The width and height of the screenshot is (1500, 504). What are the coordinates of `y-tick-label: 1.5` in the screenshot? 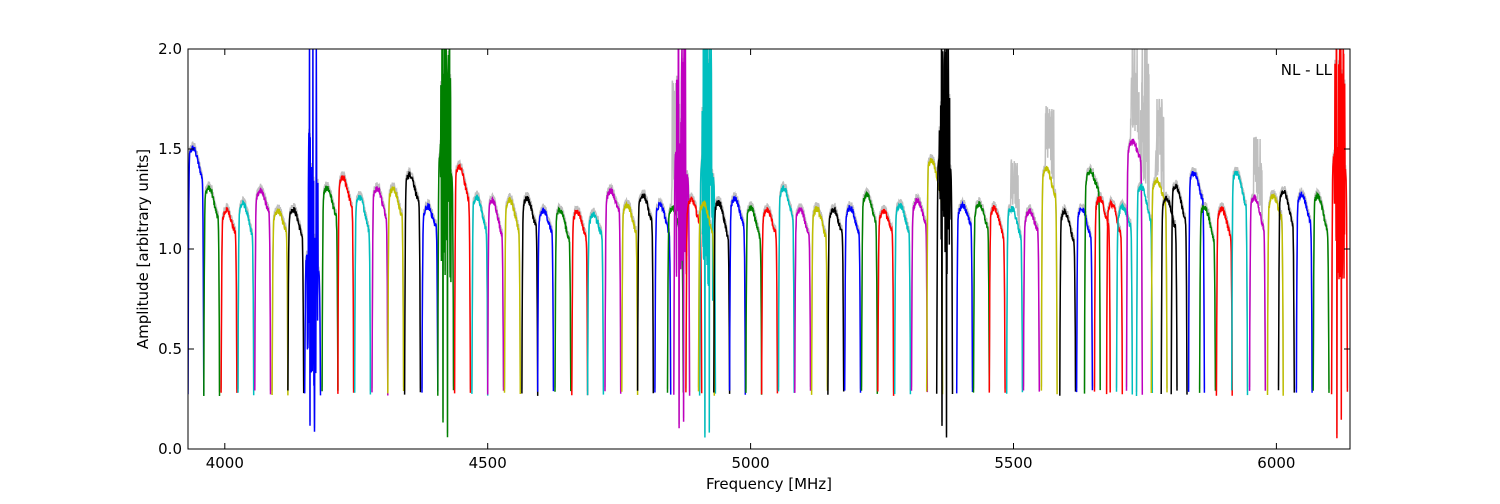 It's located at (170, 149).